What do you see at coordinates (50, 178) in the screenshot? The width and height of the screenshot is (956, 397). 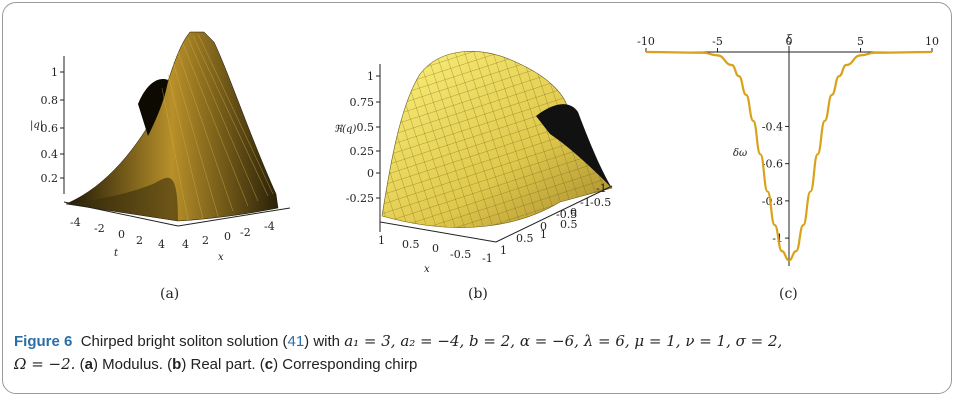 I see `z-tick: 0.2` at bounding box center [50, 178].